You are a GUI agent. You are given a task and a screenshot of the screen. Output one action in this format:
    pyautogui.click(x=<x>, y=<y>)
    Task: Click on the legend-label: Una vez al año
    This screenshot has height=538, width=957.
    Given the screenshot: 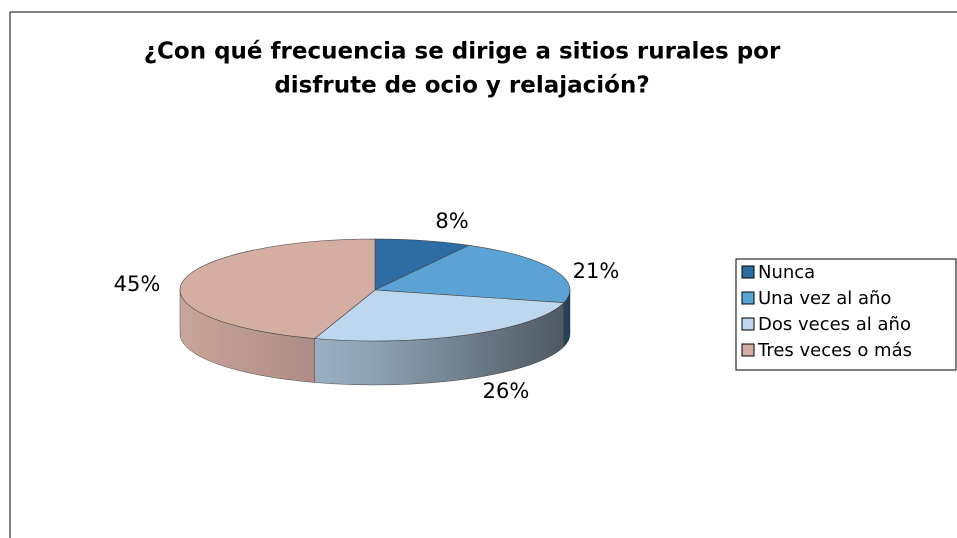 What is the action you would take?
    pyautogui.click(x=824, y=298)
    